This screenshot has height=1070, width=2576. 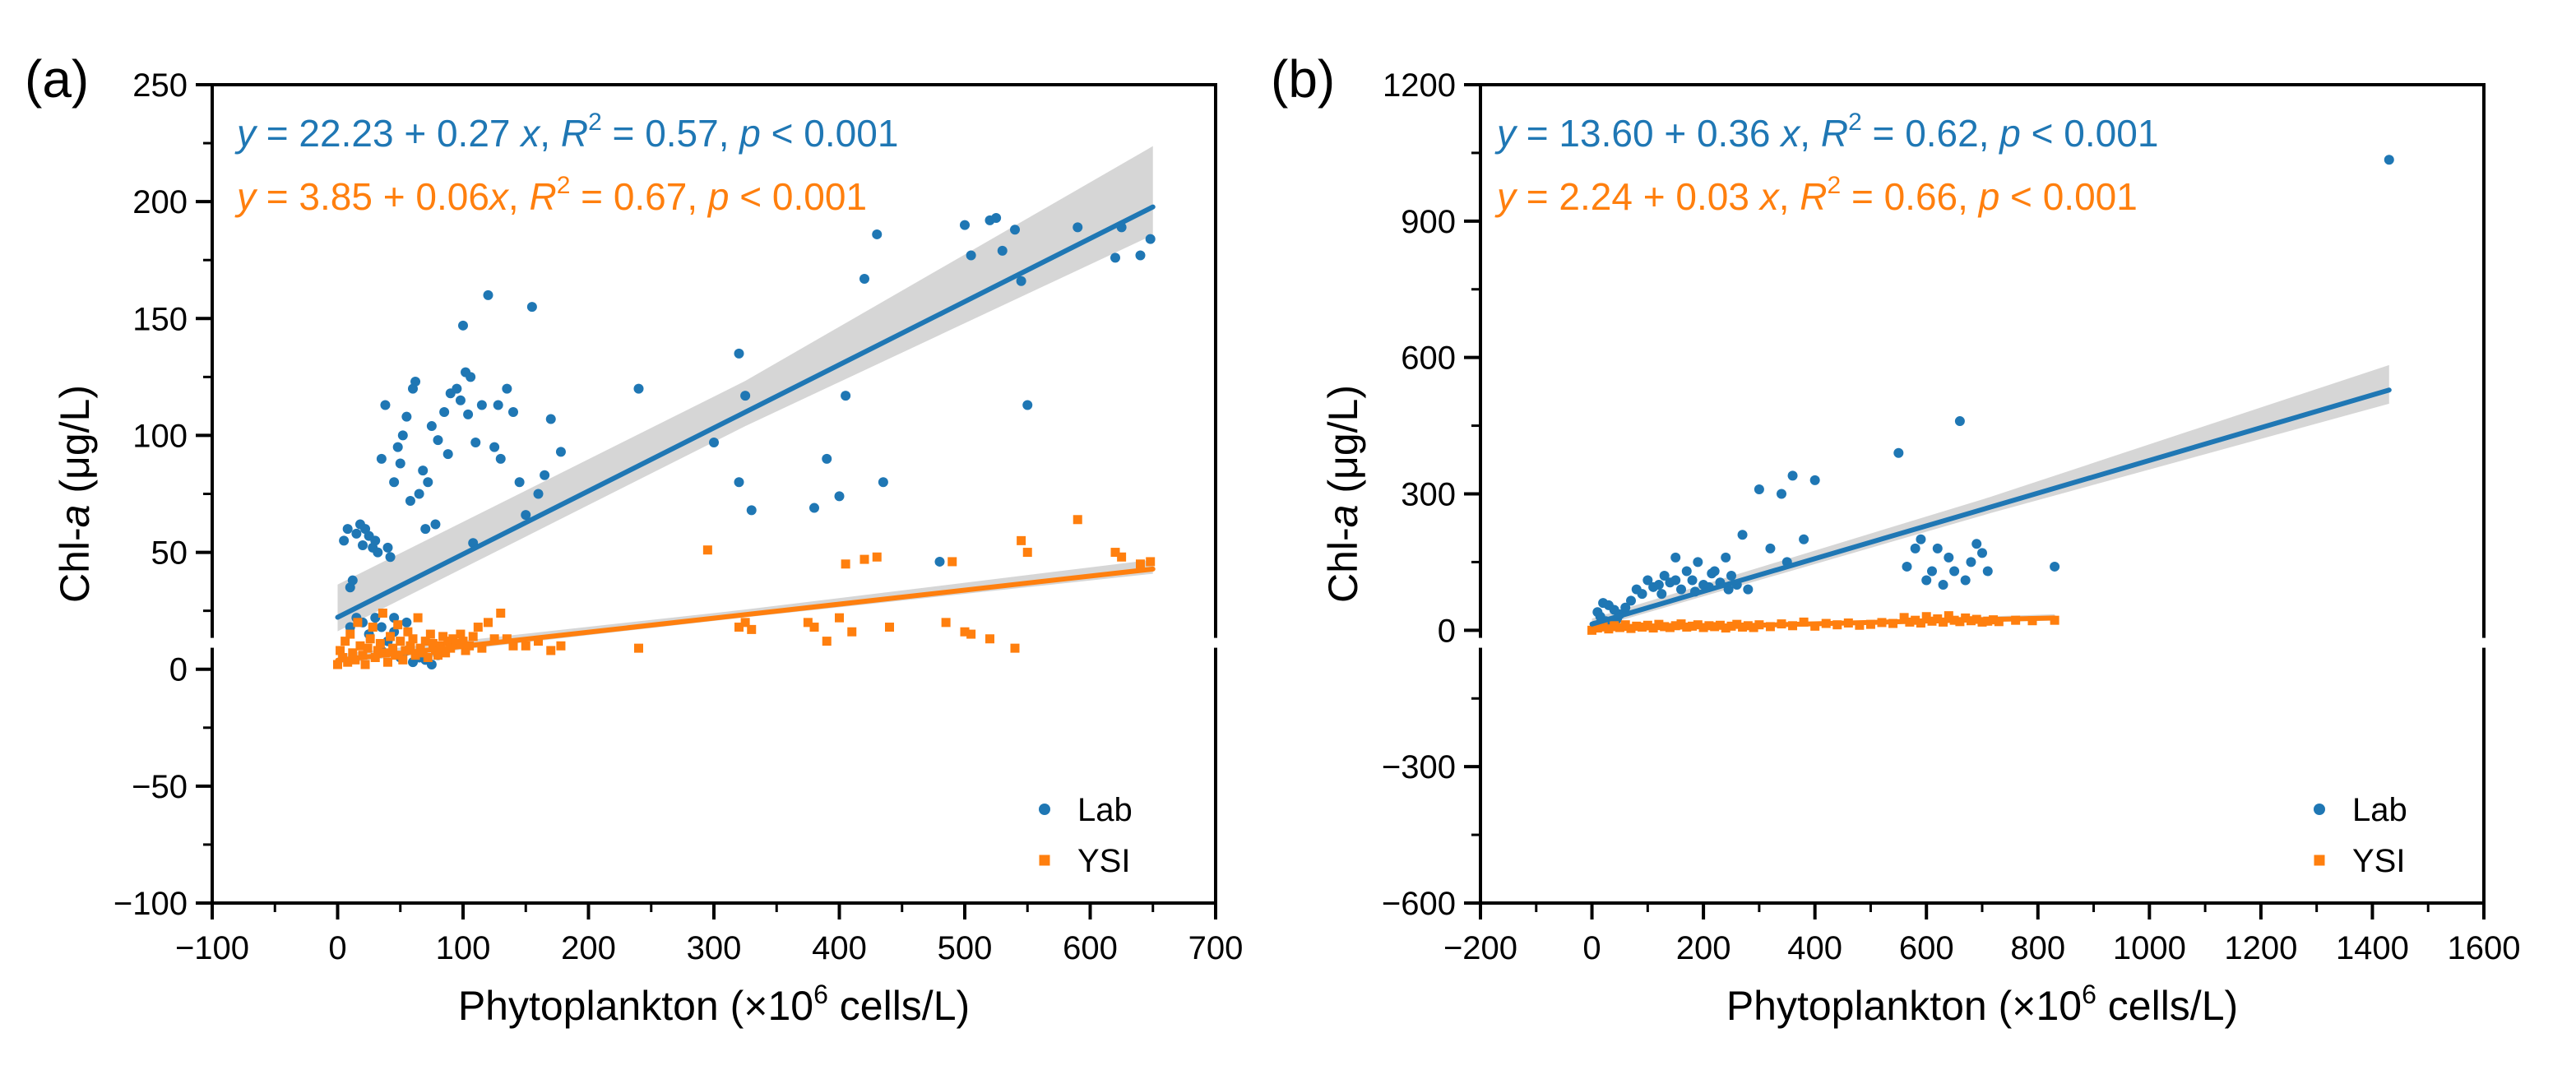 What do you see at coordinates (464, 948) in the screenshot?
I see `x-tick-label: 100` at bounding box center [464, 948].